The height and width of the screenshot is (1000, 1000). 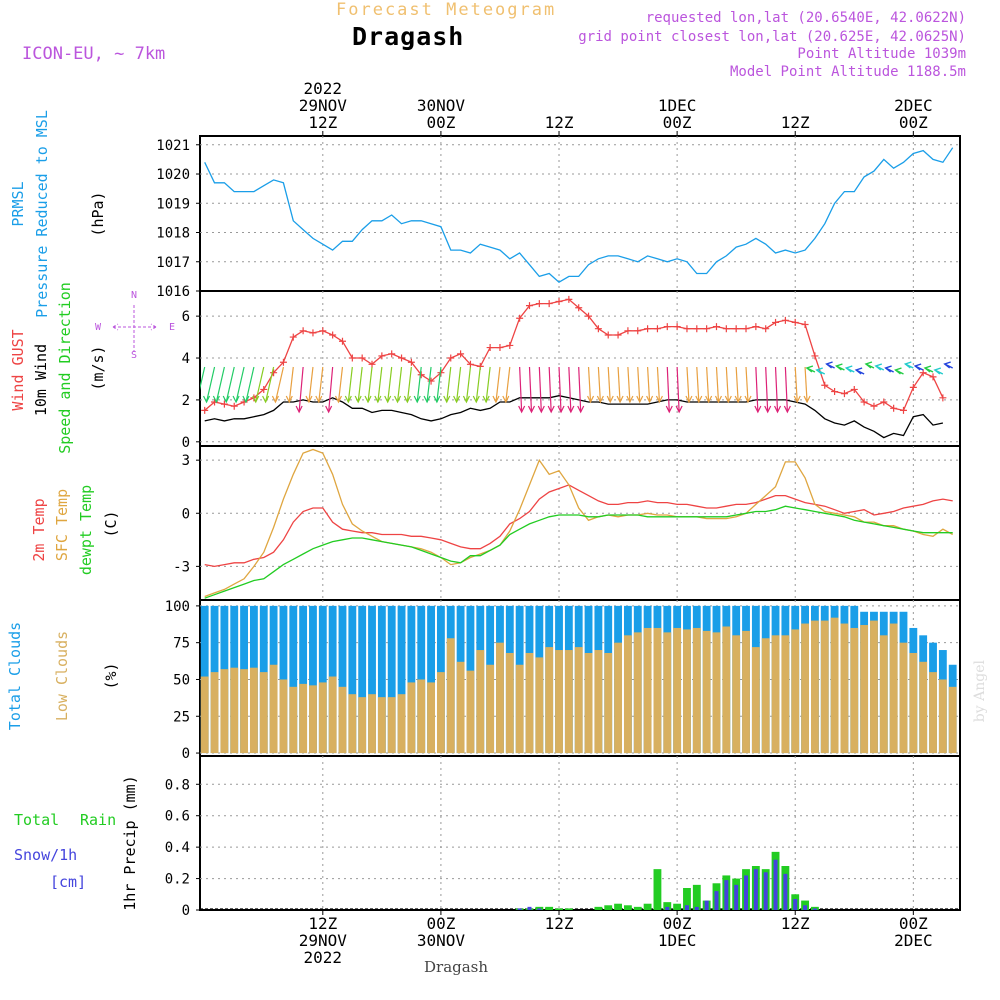 What do you see at coordinates (579, 215) in the screenshot?
I see `series-prmsl` at bounding box center [579, 215].